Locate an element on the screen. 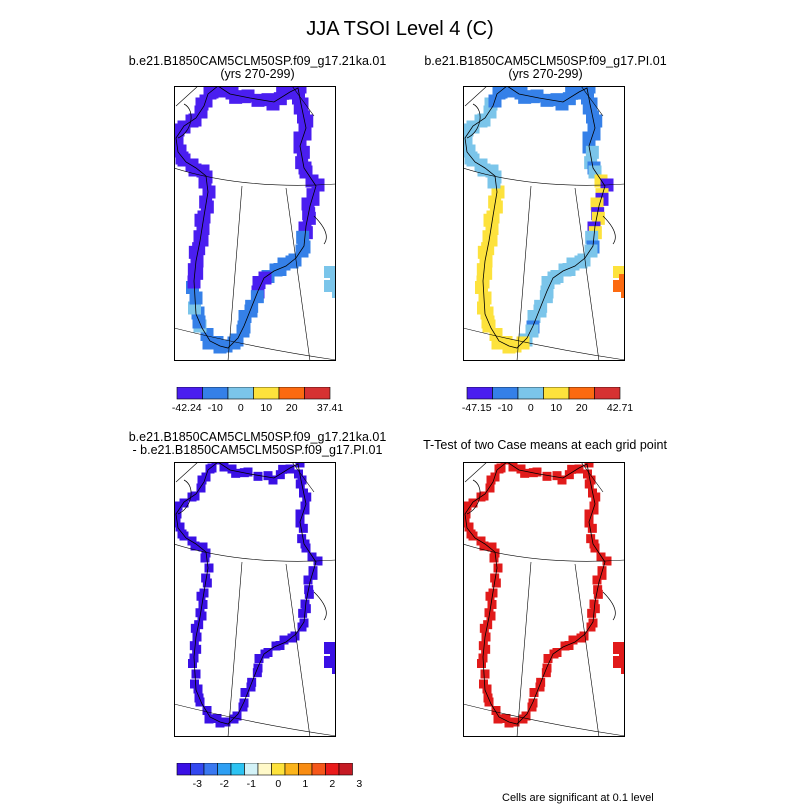 This screenshot has width=800, height=804. panel-2-title-line-2: (yrs 270-299) is located at coordinates (545, 74).